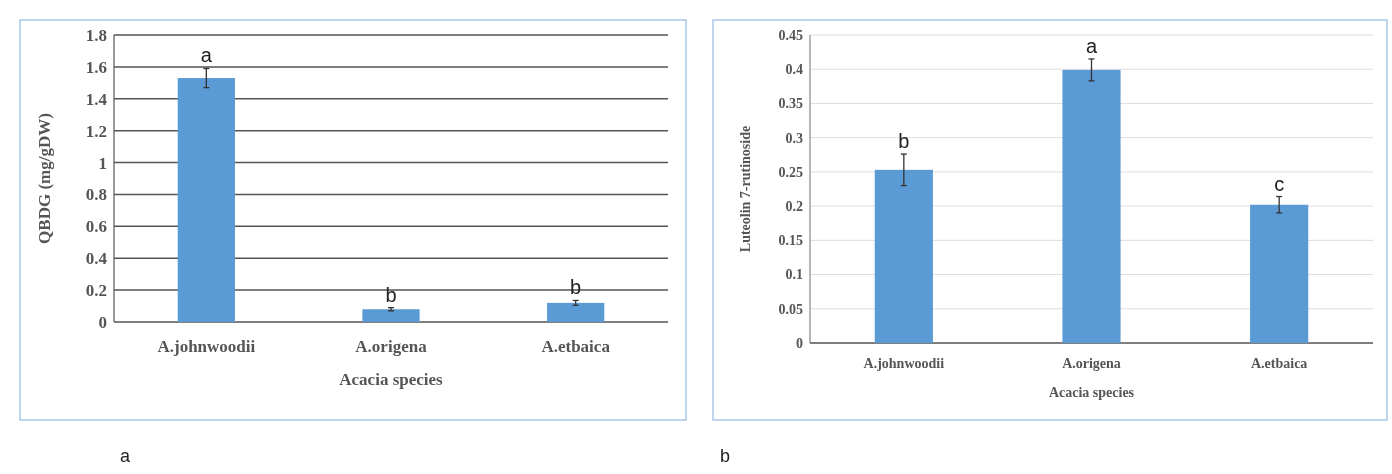  I want to click on y-tick-label: 0.3, so click(794, 138).